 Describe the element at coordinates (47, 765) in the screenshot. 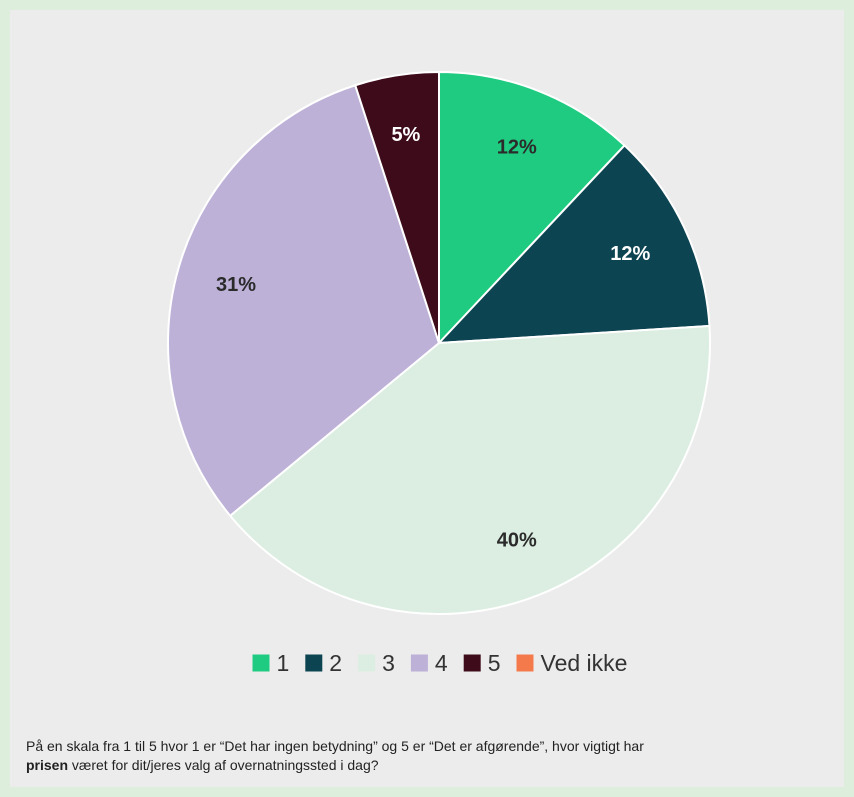

I see `caption-bold-word: prisen` at that location.